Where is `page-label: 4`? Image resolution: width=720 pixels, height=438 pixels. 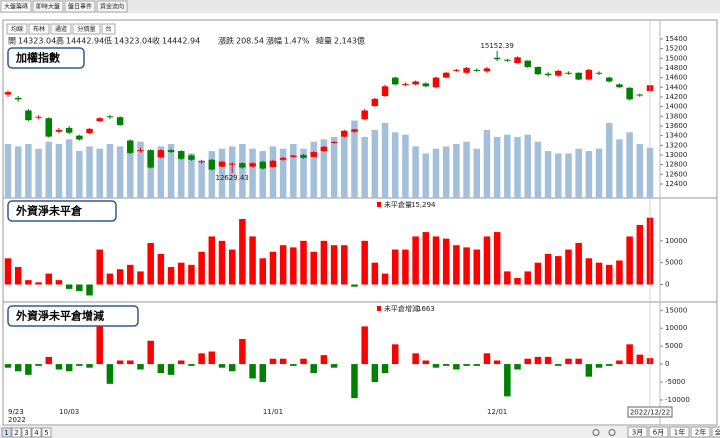 page-label: 4 is located at coordinates (36, 433).